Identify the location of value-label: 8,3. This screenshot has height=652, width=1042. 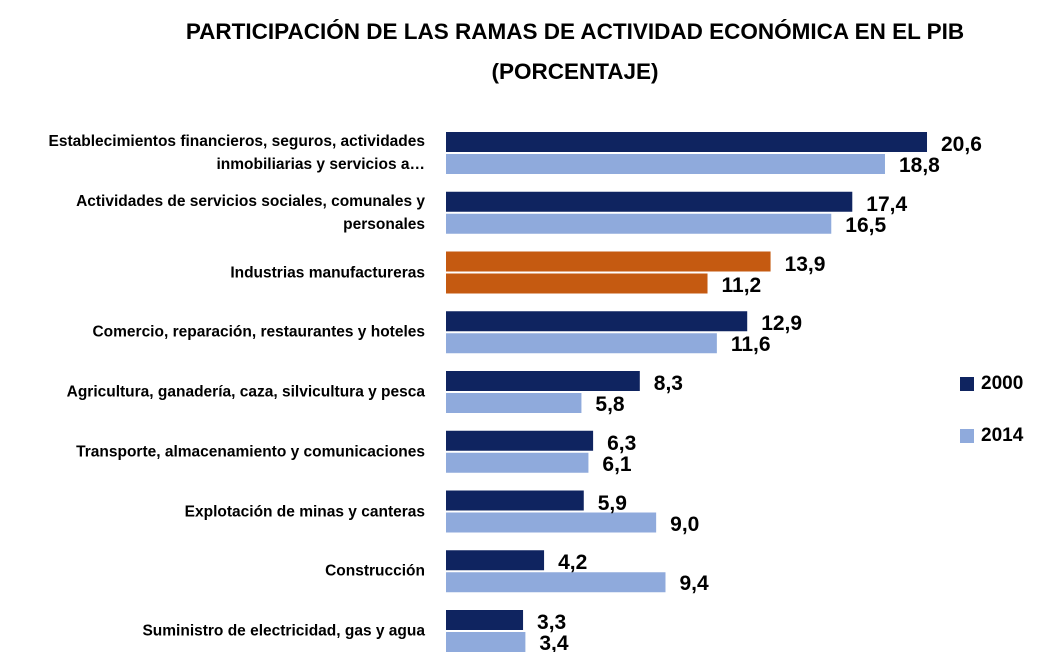
(668, 383).